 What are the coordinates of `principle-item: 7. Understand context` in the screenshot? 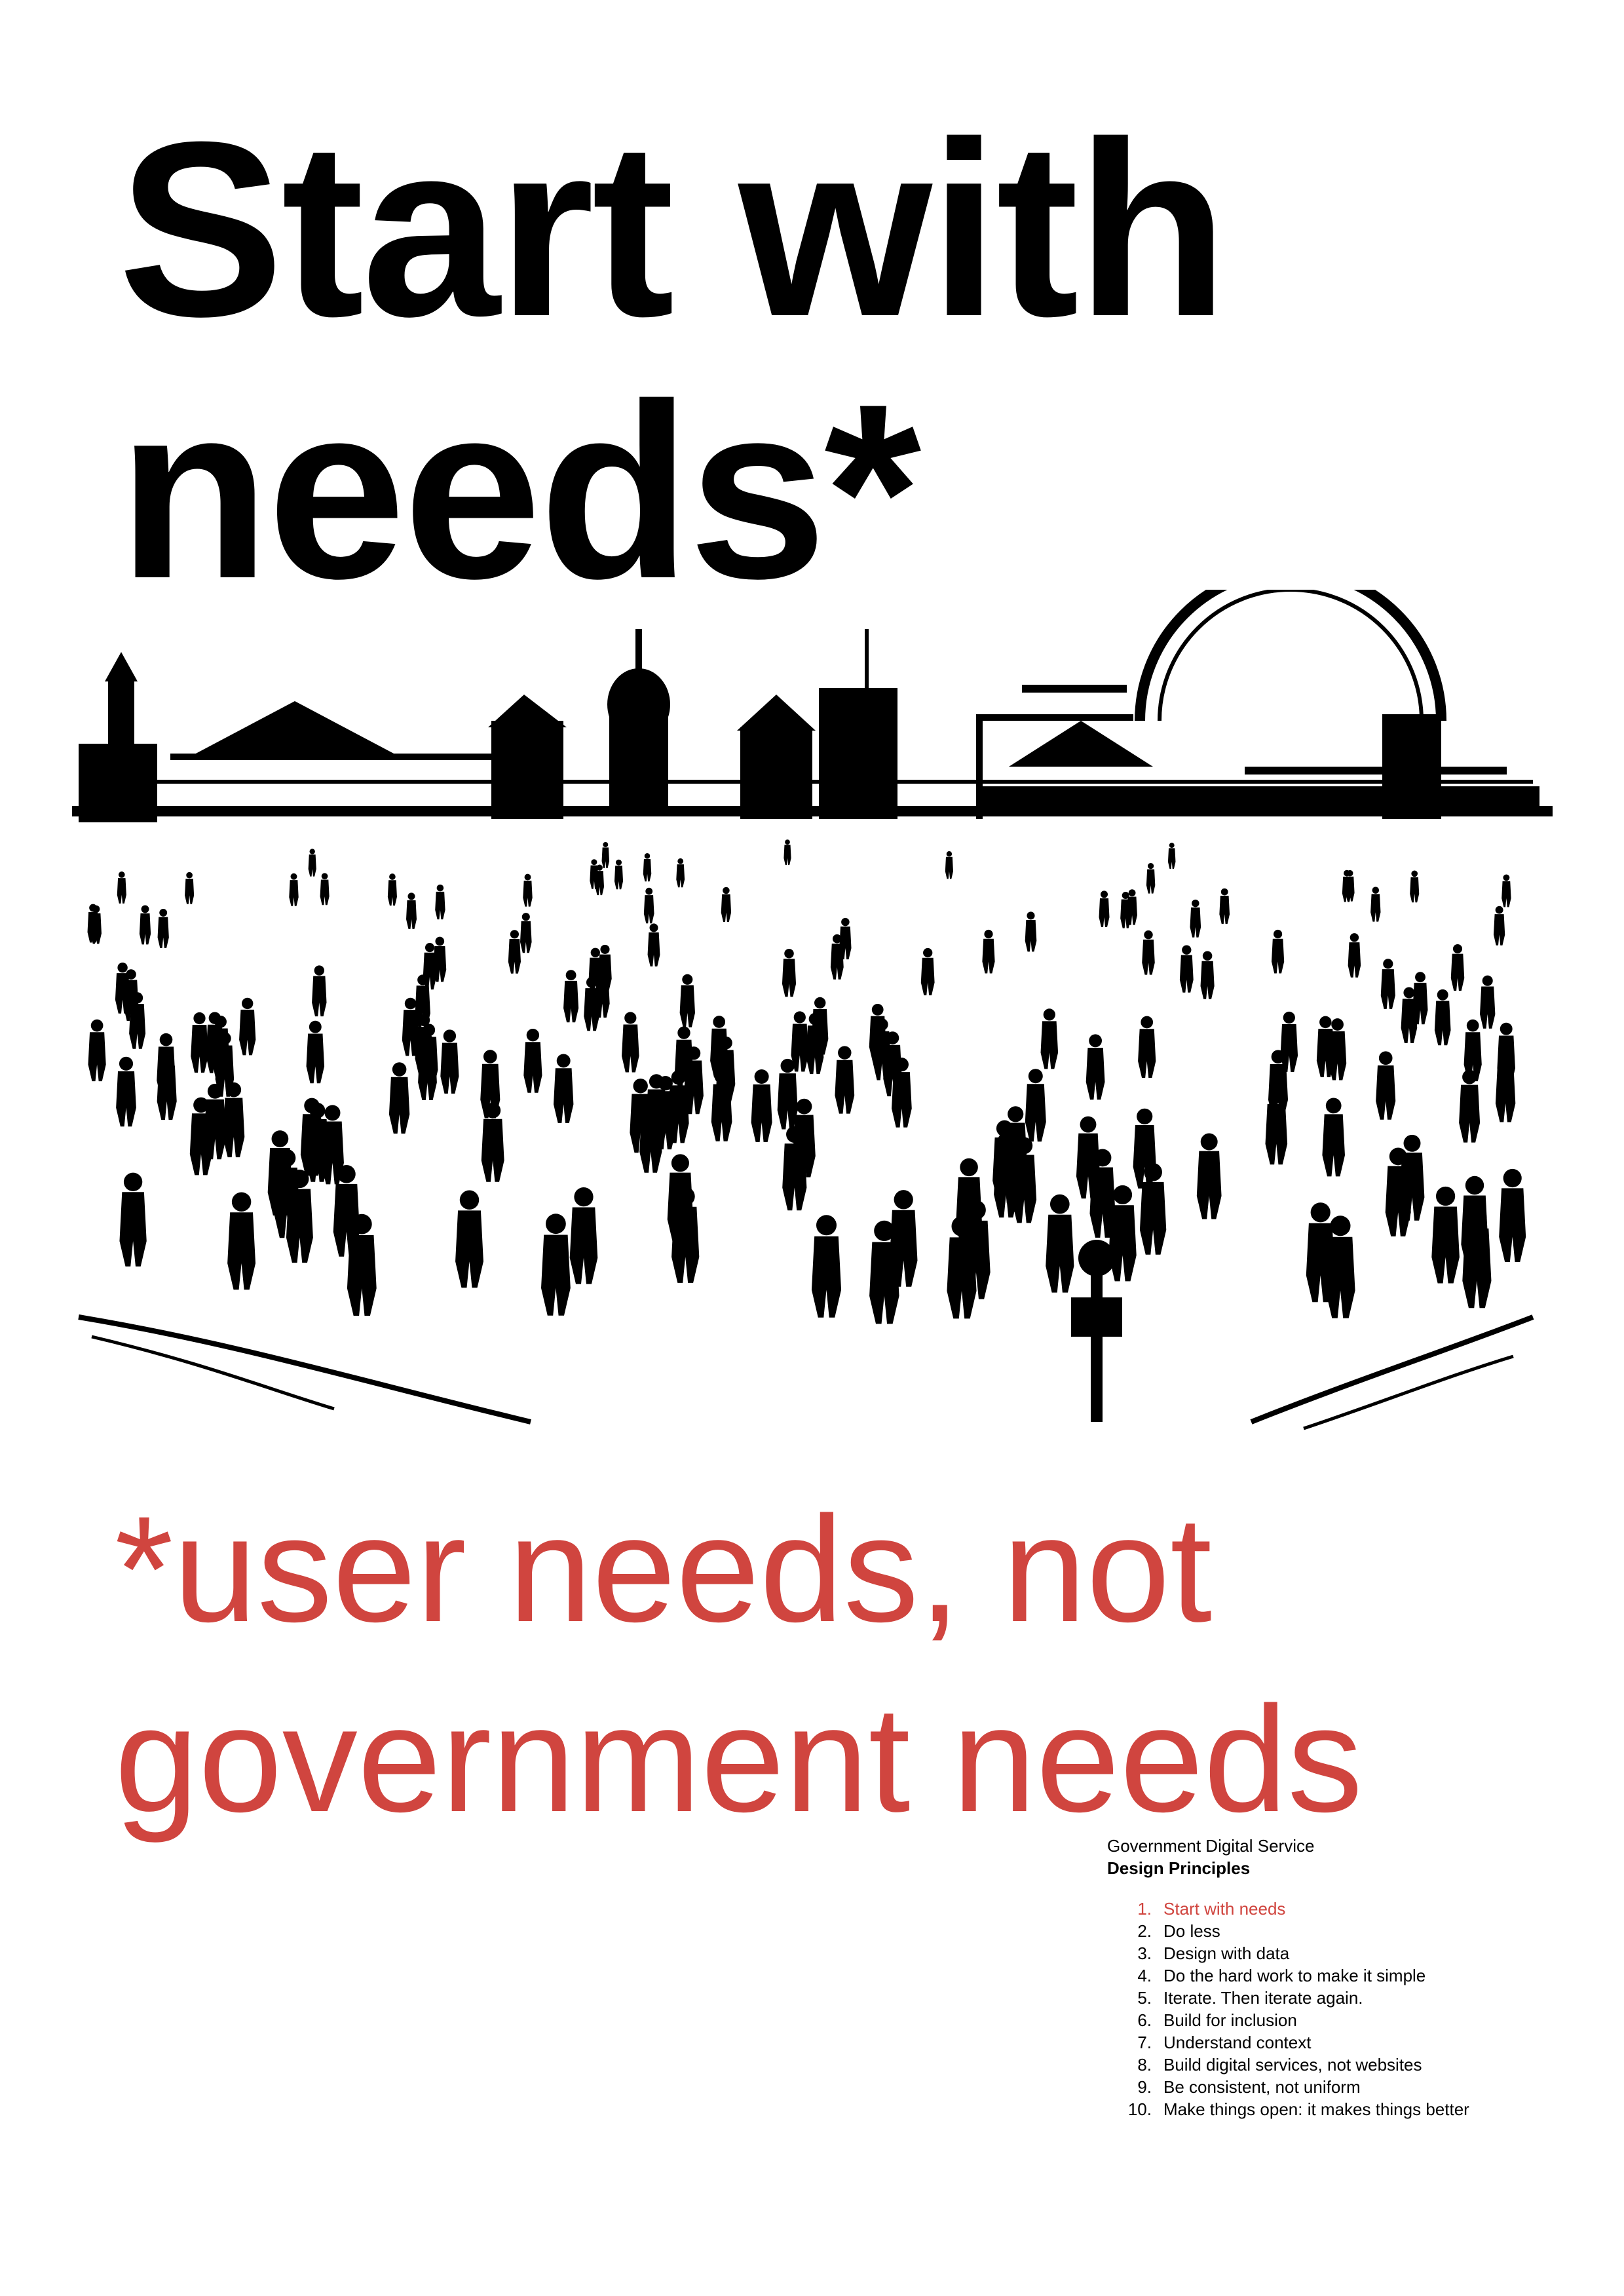 It's located at (1356, 2042).